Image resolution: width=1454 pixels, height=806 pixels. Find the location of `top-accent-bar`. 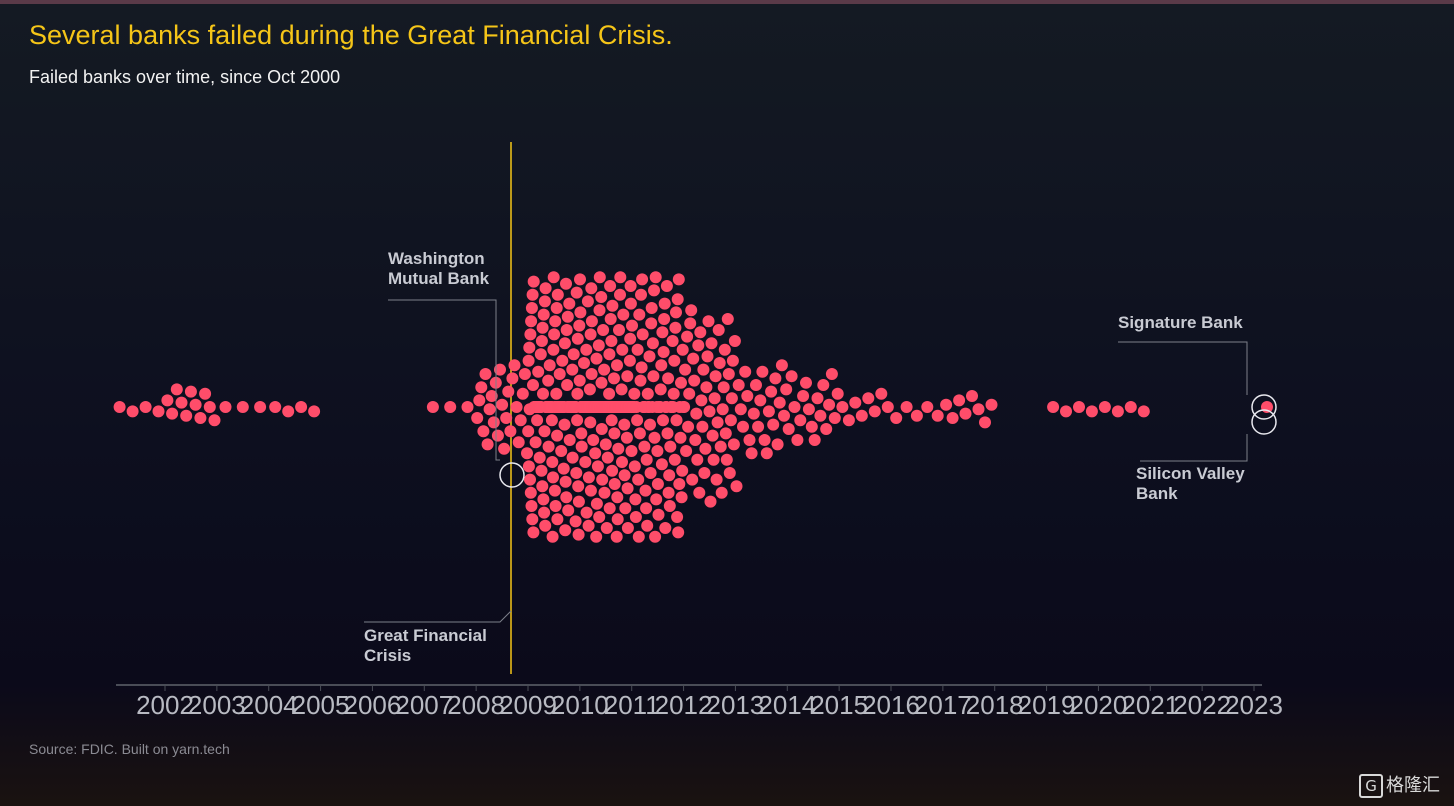

top-accent-bar is located at coordinates (727, 2).